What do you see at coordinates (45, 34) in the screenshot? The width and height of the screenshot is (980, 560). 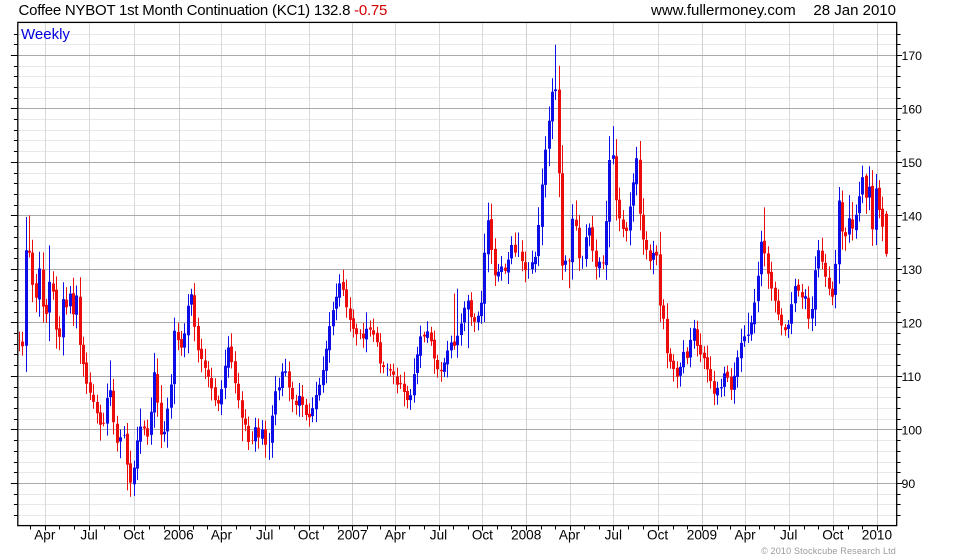 I see `svg-text: Weekly` at bounding box center [45, 34].